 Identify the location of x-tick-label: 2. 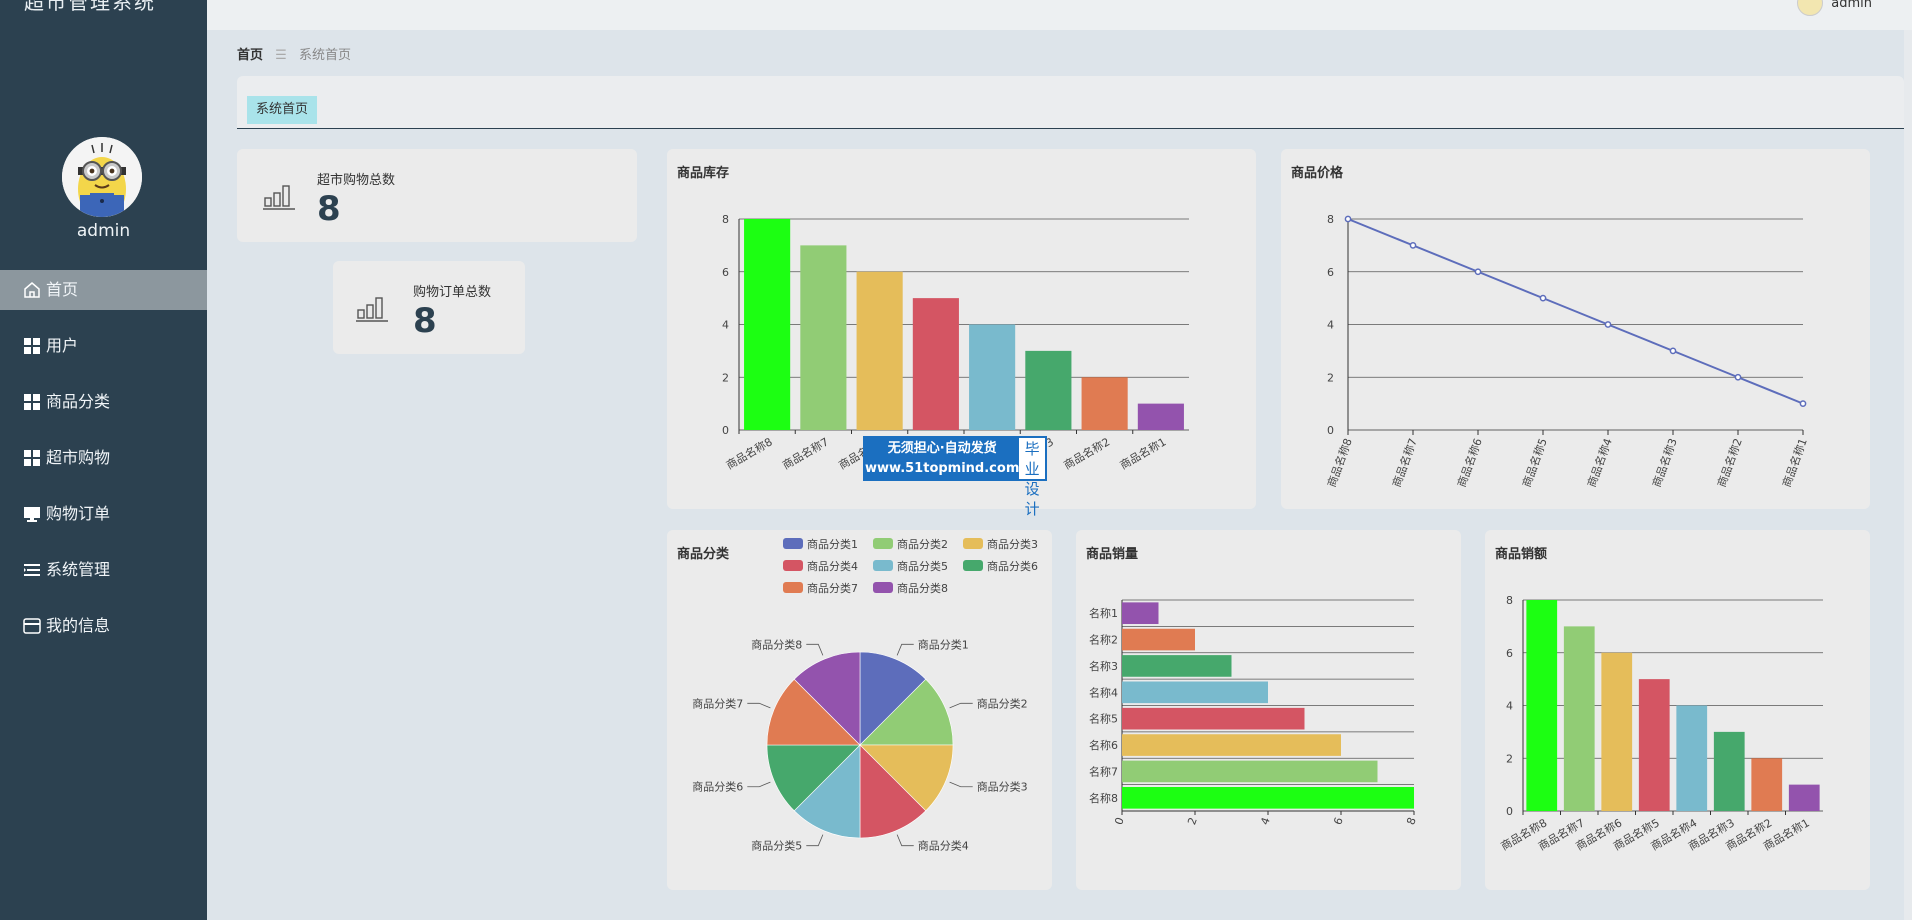
(1192, 821).